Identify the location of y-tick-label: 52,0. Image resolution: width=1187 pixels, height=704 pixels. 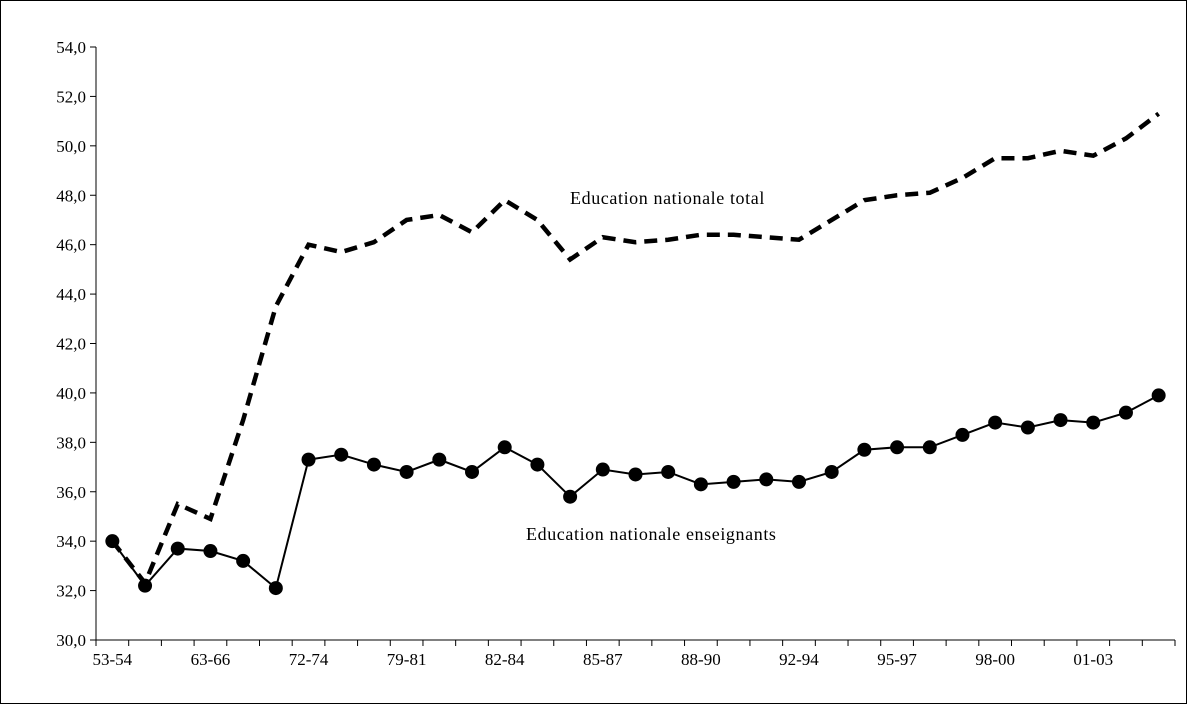
(71, 96).